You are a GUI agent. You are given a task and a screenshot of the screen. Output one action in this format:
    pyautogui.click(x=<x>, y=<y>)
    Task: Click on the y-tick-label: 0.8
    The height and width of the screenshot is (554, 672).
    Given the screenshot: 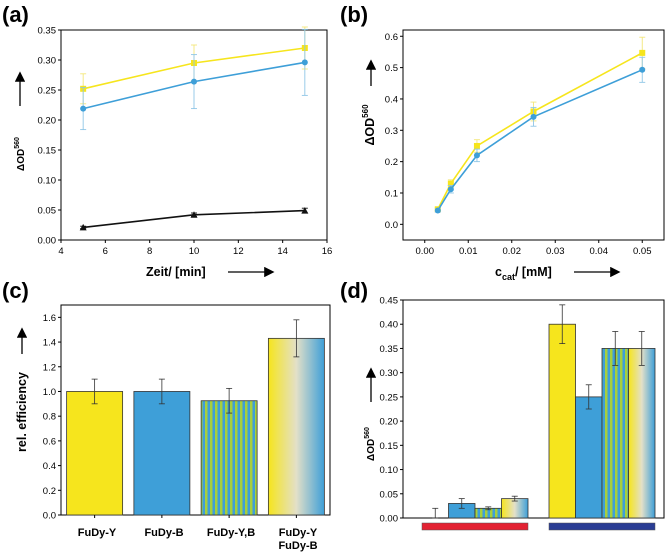 What is the action you would take?
    pyautogui.click(x=49, y=417)
    